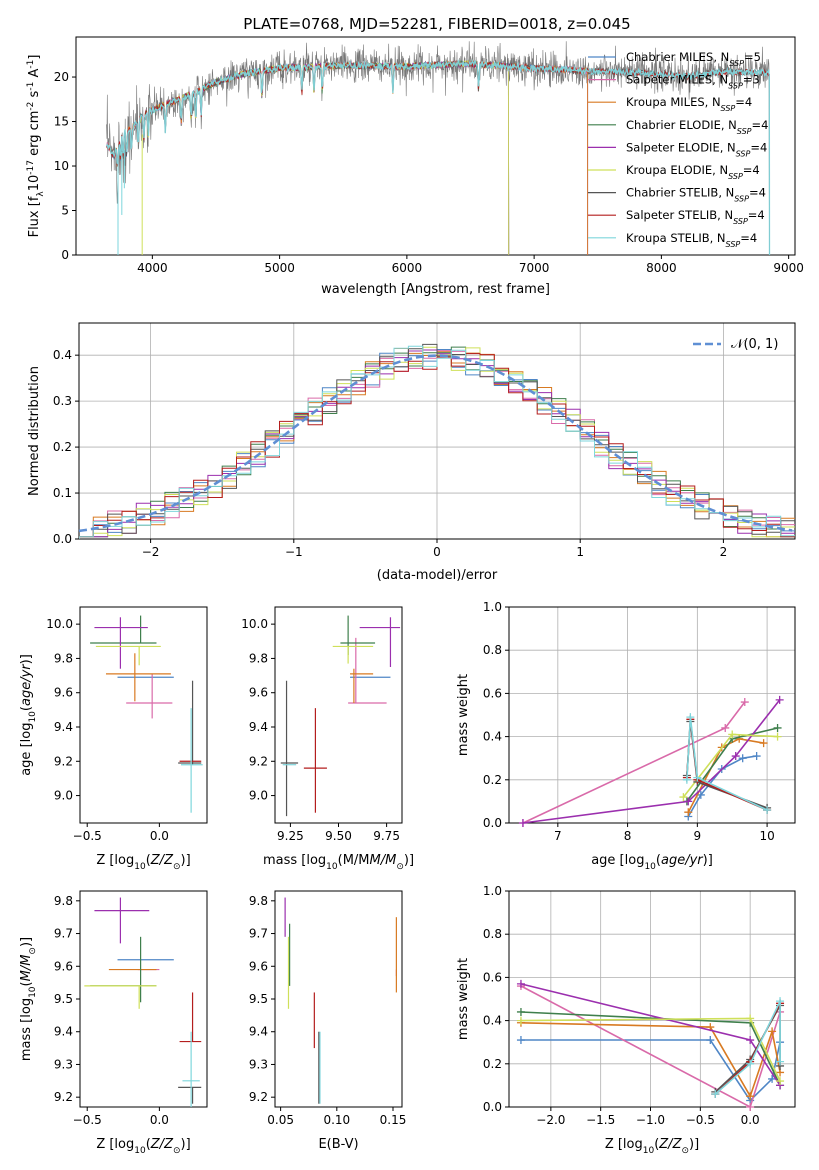  What do you see at coordinates (754, 344) in the screenshot?
I see `normal-legend-label: 𝒩(0, 1)` at bounding box center [754, 344].